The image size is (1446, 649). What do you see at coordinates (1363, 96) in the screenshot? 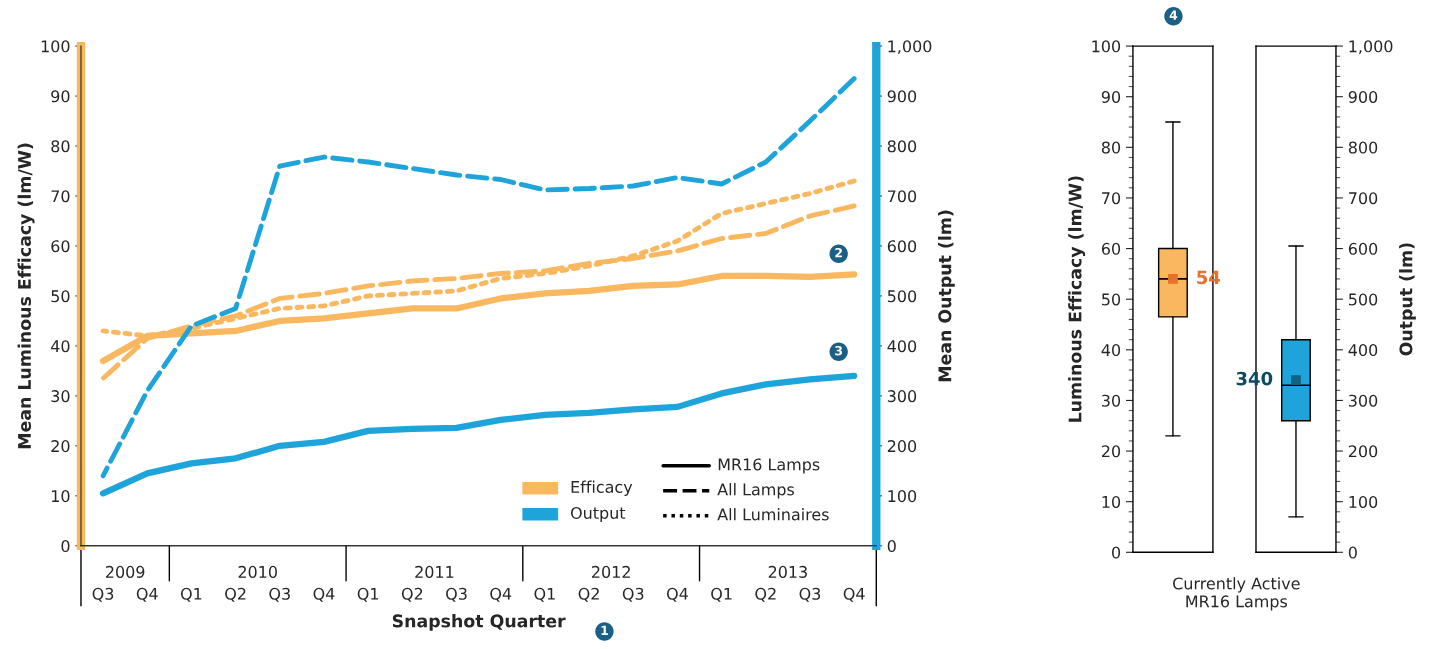
I see `y-tick-label: 900` at bounding box center [1363, 96].